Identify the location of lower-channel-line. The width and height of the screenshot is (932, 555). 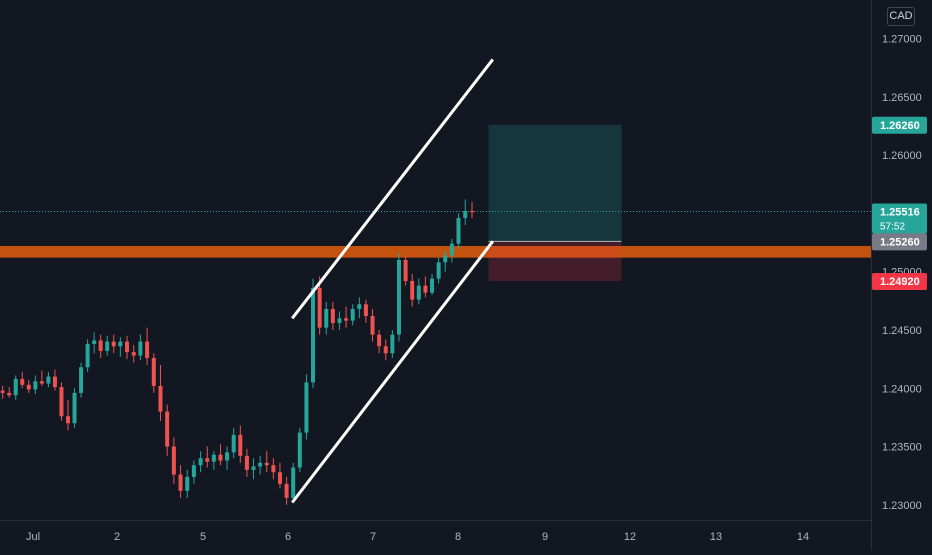
(392, 372).